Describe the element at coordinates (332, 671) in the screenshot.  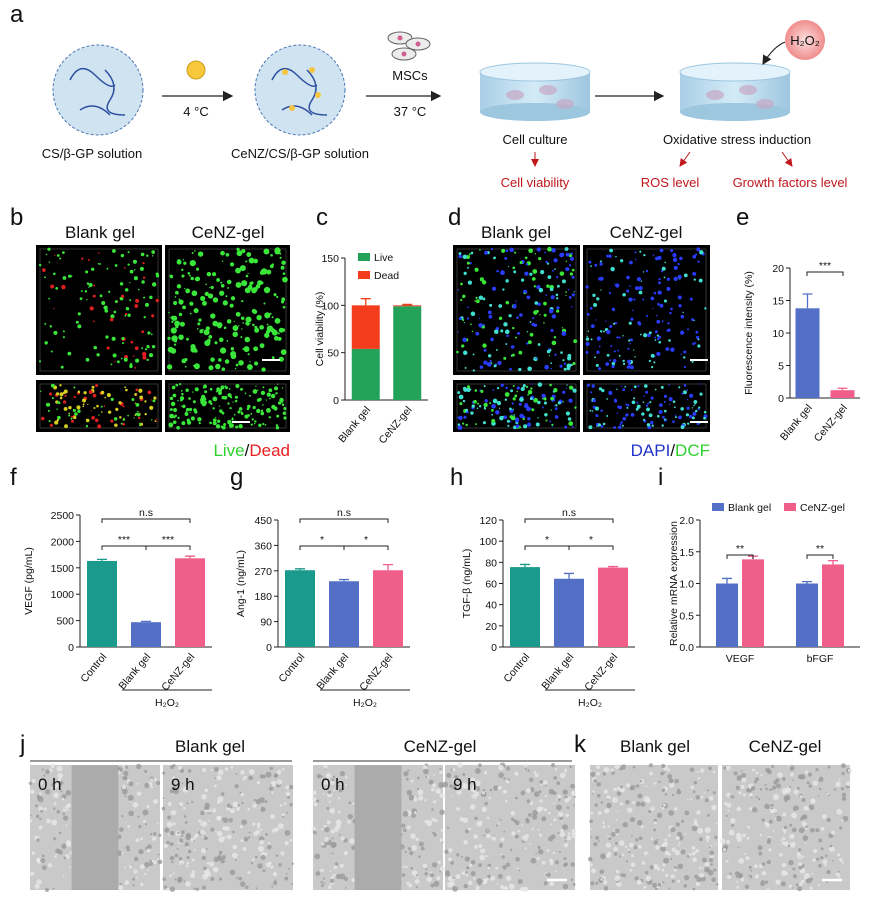
I see `x-tick-label: Blank gel` at that location.